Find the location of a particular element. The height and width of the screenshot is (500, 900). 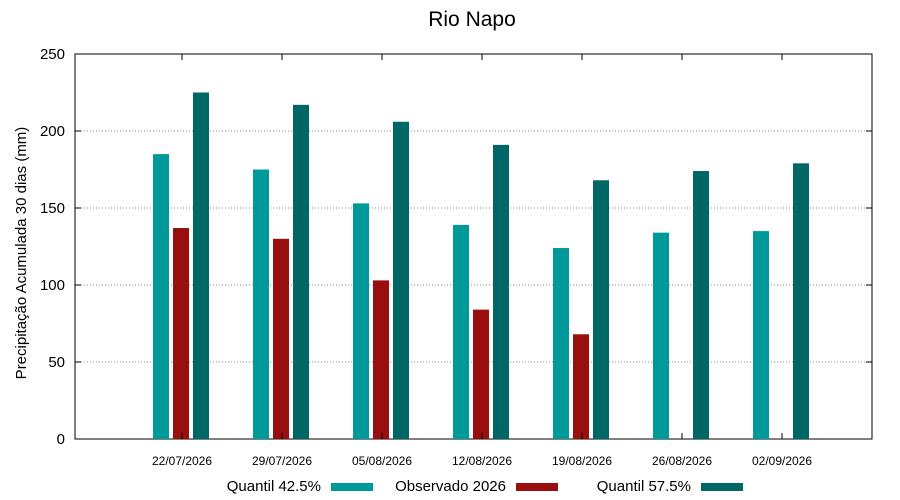

x-tick-label: 19/08/2026 is located at coordinates (582, 461).